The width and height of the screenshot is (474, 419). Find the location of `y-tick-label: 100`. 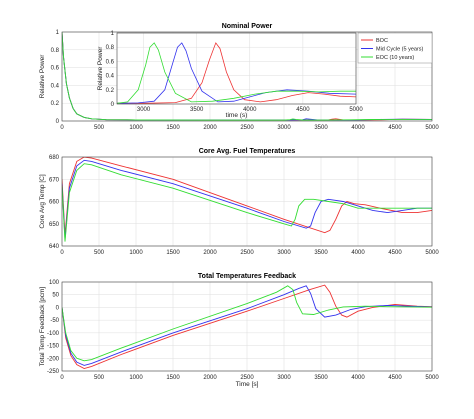

y-tick-label: 100 is located at coordinates (54, 283).